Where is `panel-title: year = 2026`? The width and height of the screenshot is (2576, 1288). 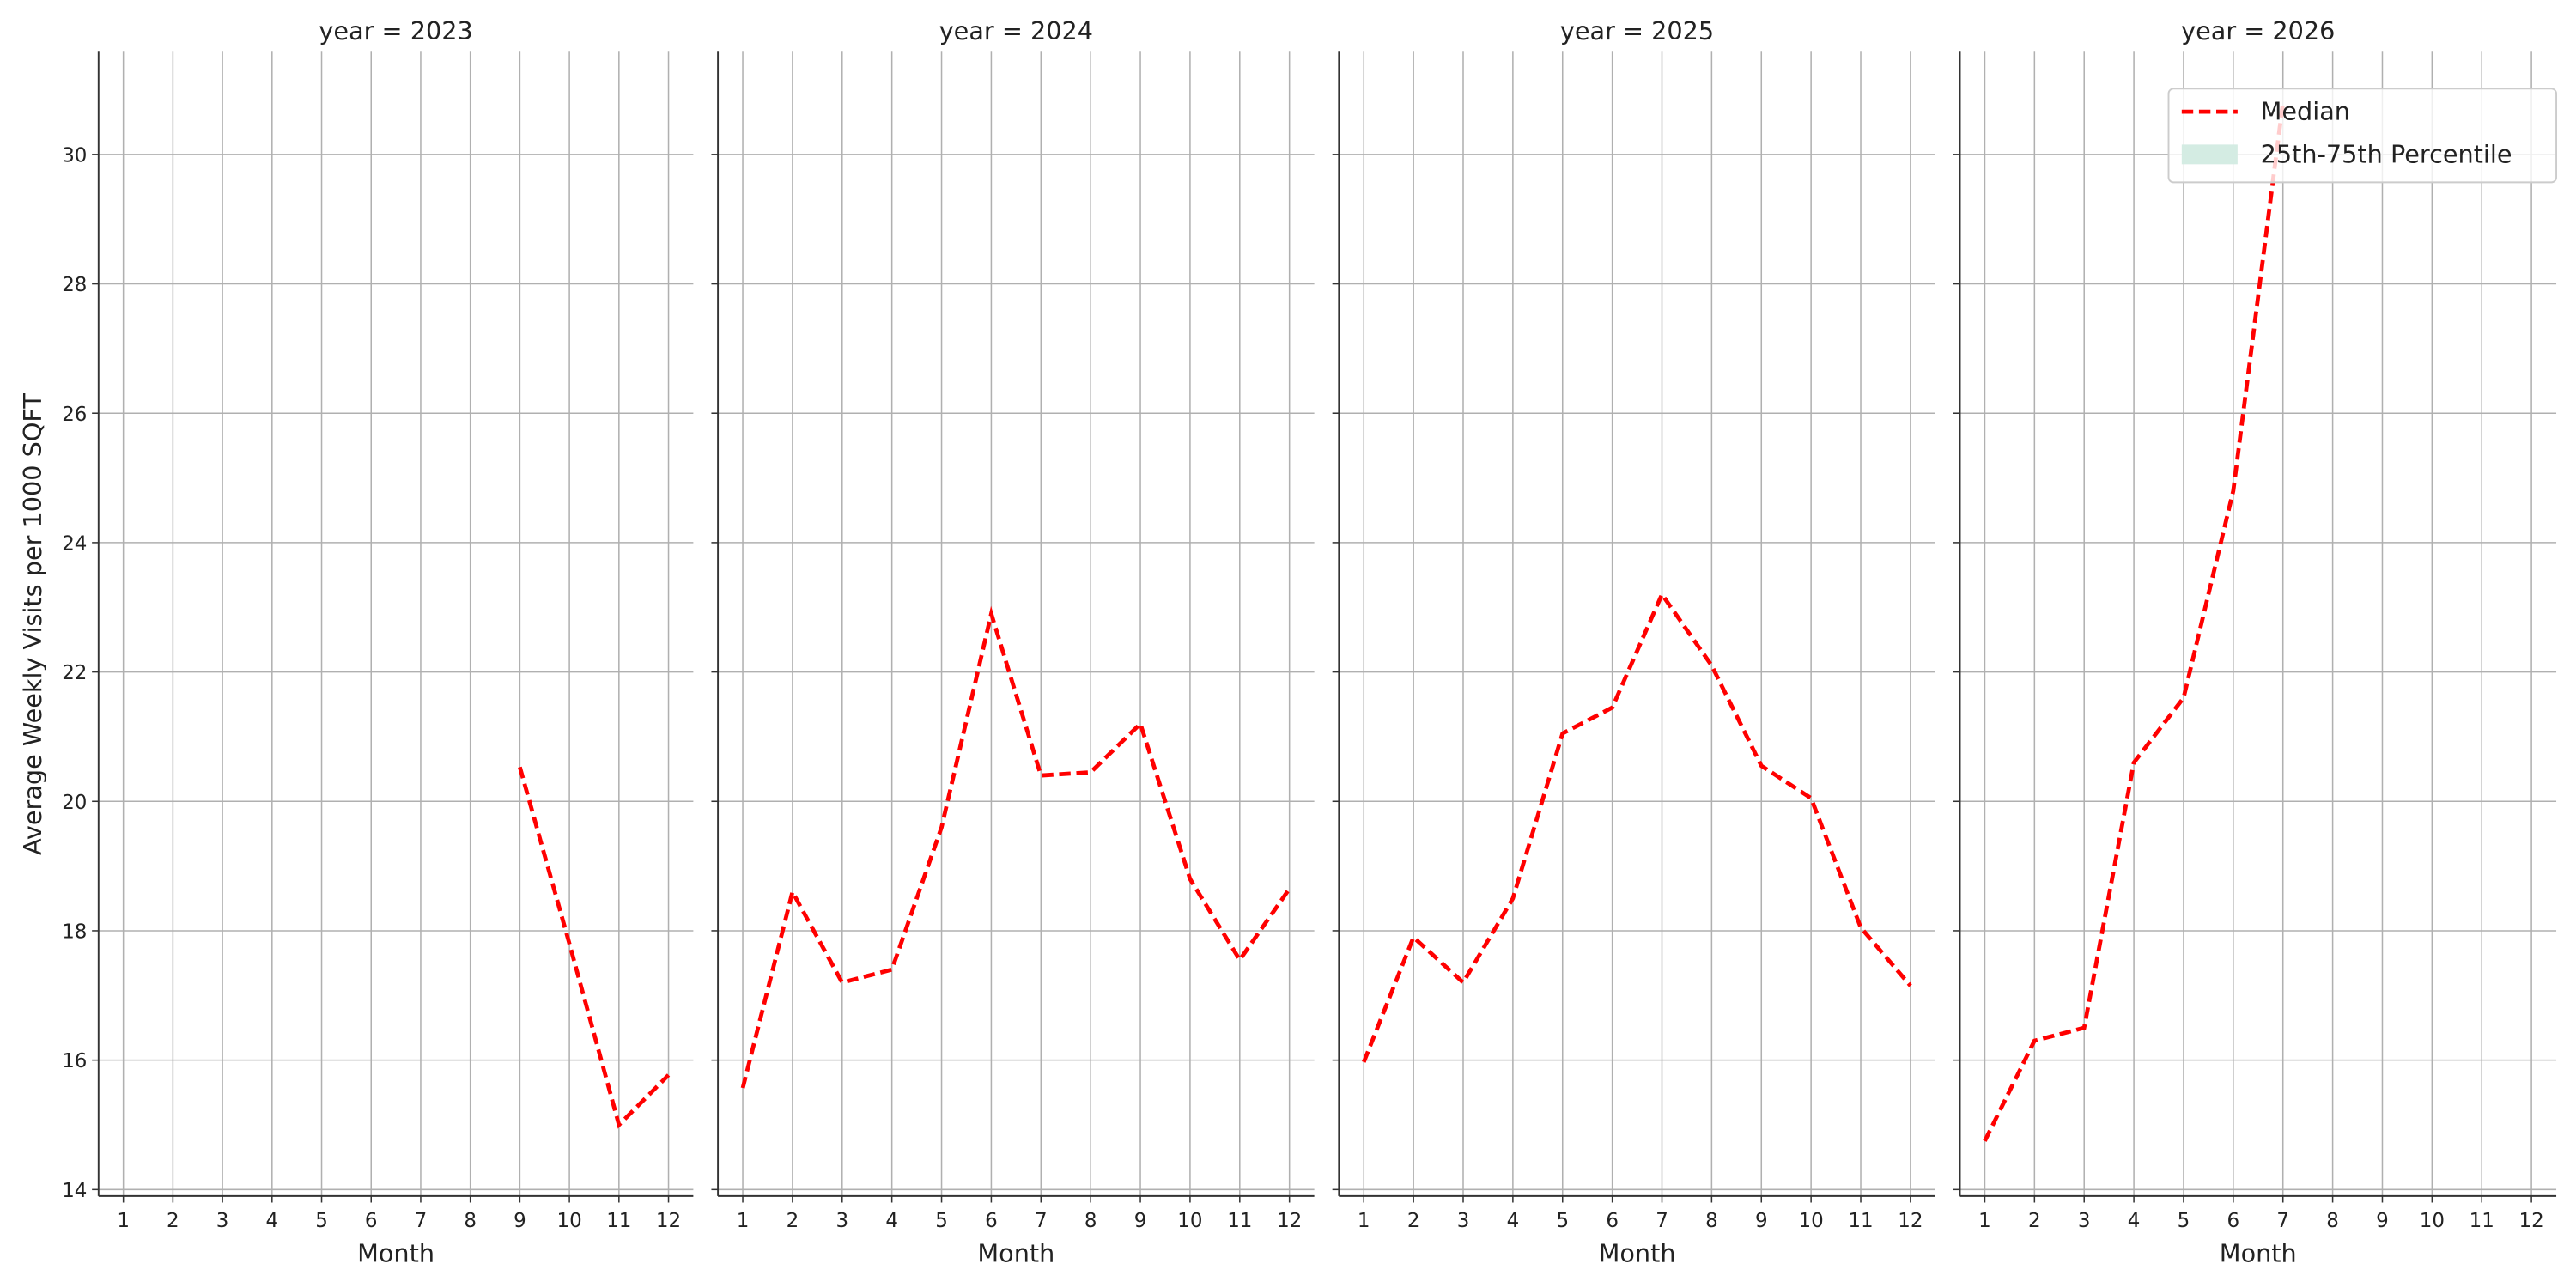 panel-title: year = 2026 is located at coordinates (2258, 31).